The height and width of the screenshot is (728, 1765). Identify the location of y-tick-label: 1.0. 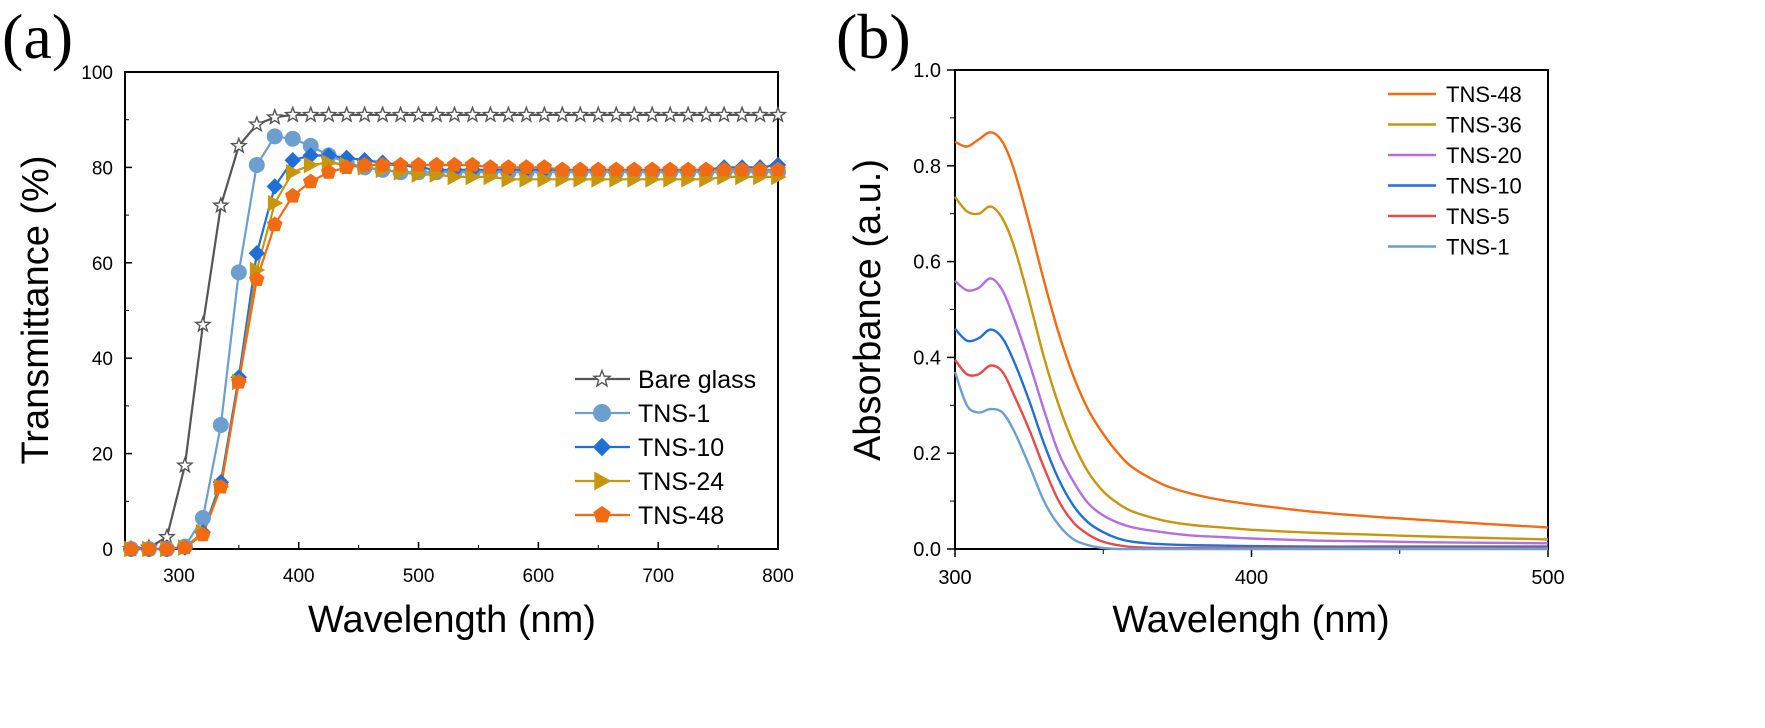
(927, 71).